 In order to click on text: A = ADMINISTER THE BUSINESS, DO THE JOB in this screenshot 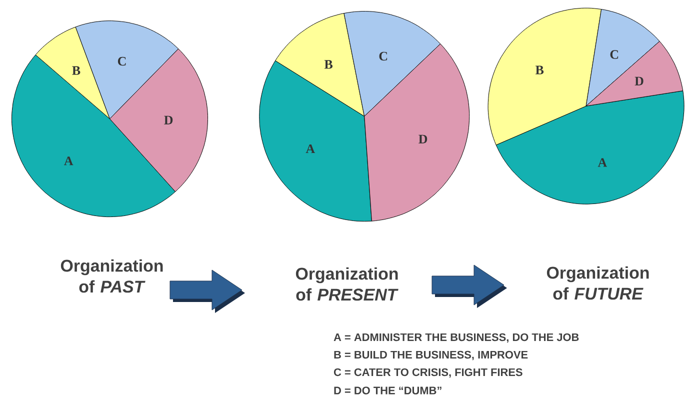, I will do `click(456, 338)`.